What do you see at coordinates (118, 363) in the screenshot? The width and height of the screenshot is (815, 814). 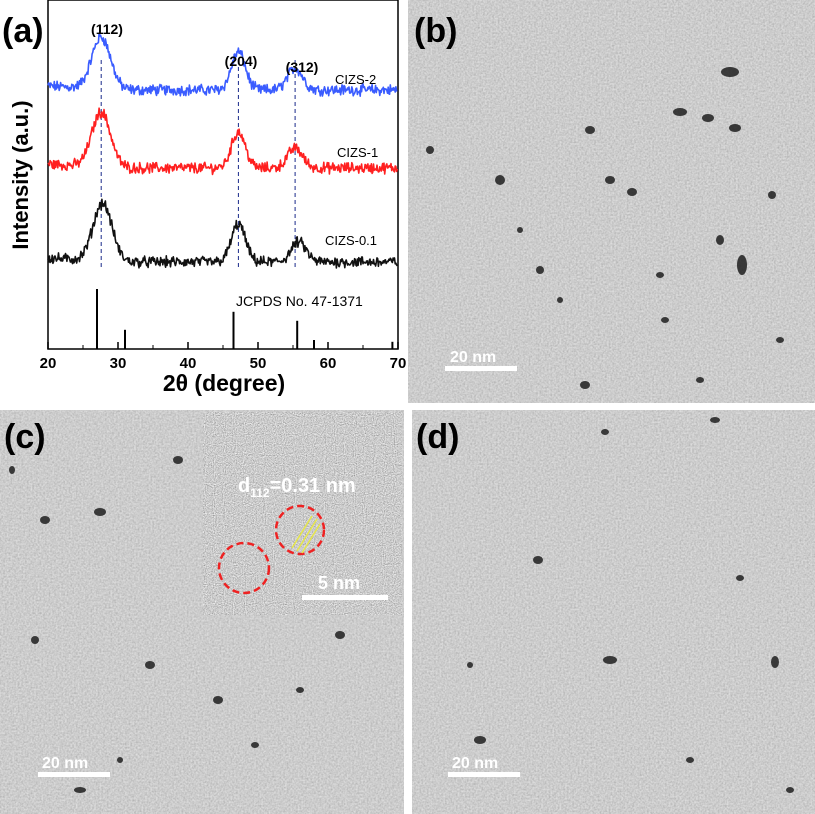 I see `x-tick-label: 30` at bounding box center [118, 363].